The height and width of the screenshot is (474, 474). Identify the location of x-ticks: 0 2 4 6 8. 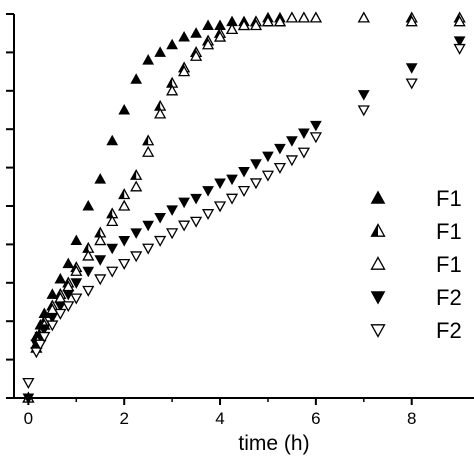
(220, 413).